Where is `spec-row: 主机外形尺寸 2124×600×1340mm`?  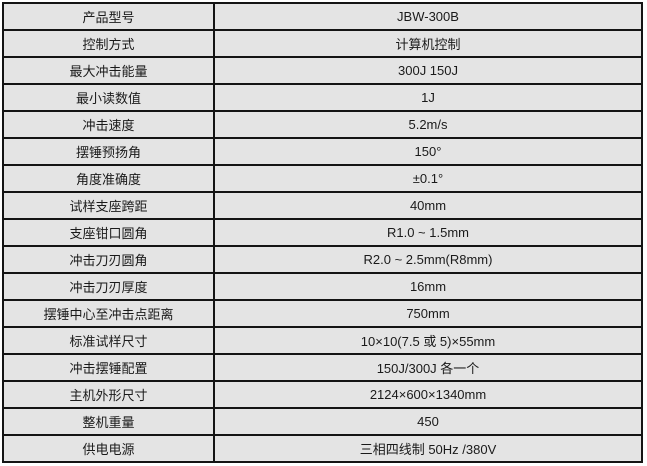 spec-row: 主机外形尺寸 2124×600×1340mm is located at coordinates (322, 394).